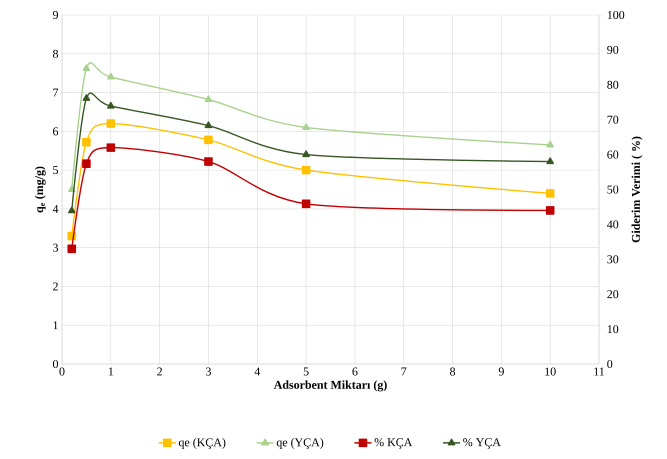 The width and height of the screenshot is (667, 459). I want to click on x-tick-label: 2, so click(159, 372).